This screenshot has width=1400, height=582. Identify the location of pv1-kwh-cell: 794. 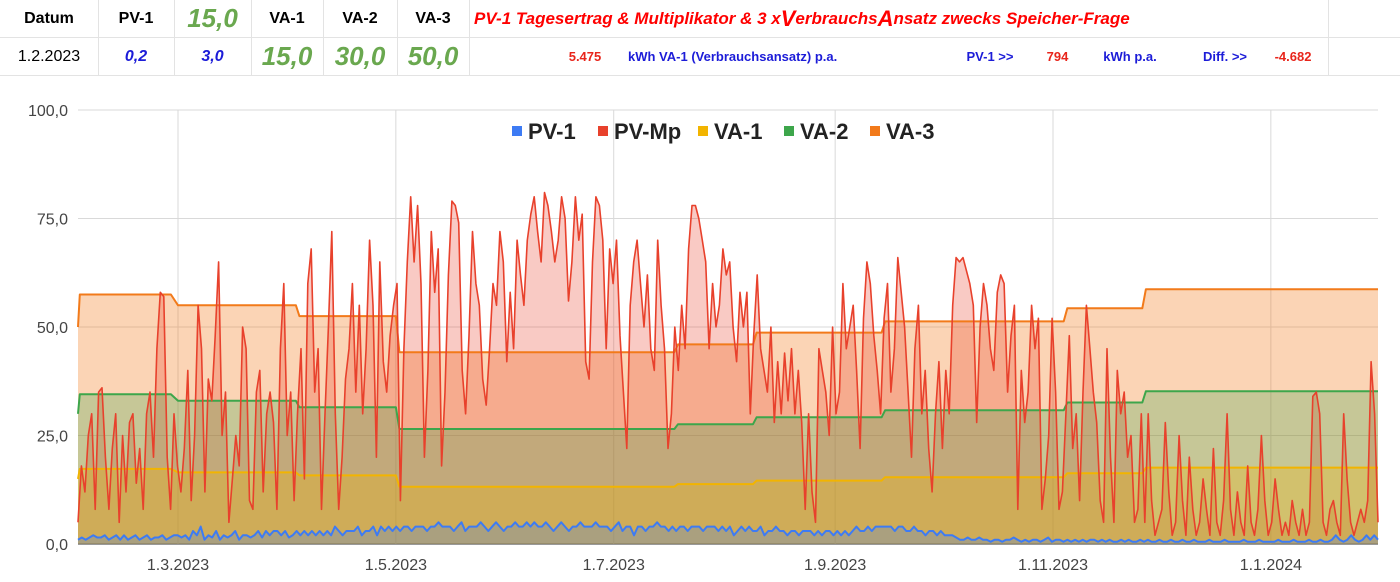
(1057, 56).